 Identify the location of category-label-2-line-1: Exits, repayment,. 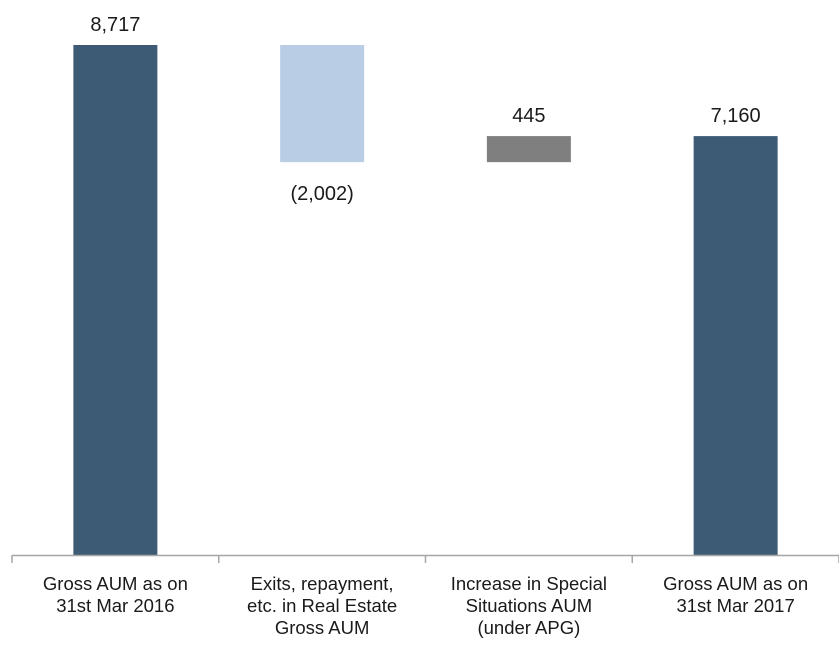
(322, 583).